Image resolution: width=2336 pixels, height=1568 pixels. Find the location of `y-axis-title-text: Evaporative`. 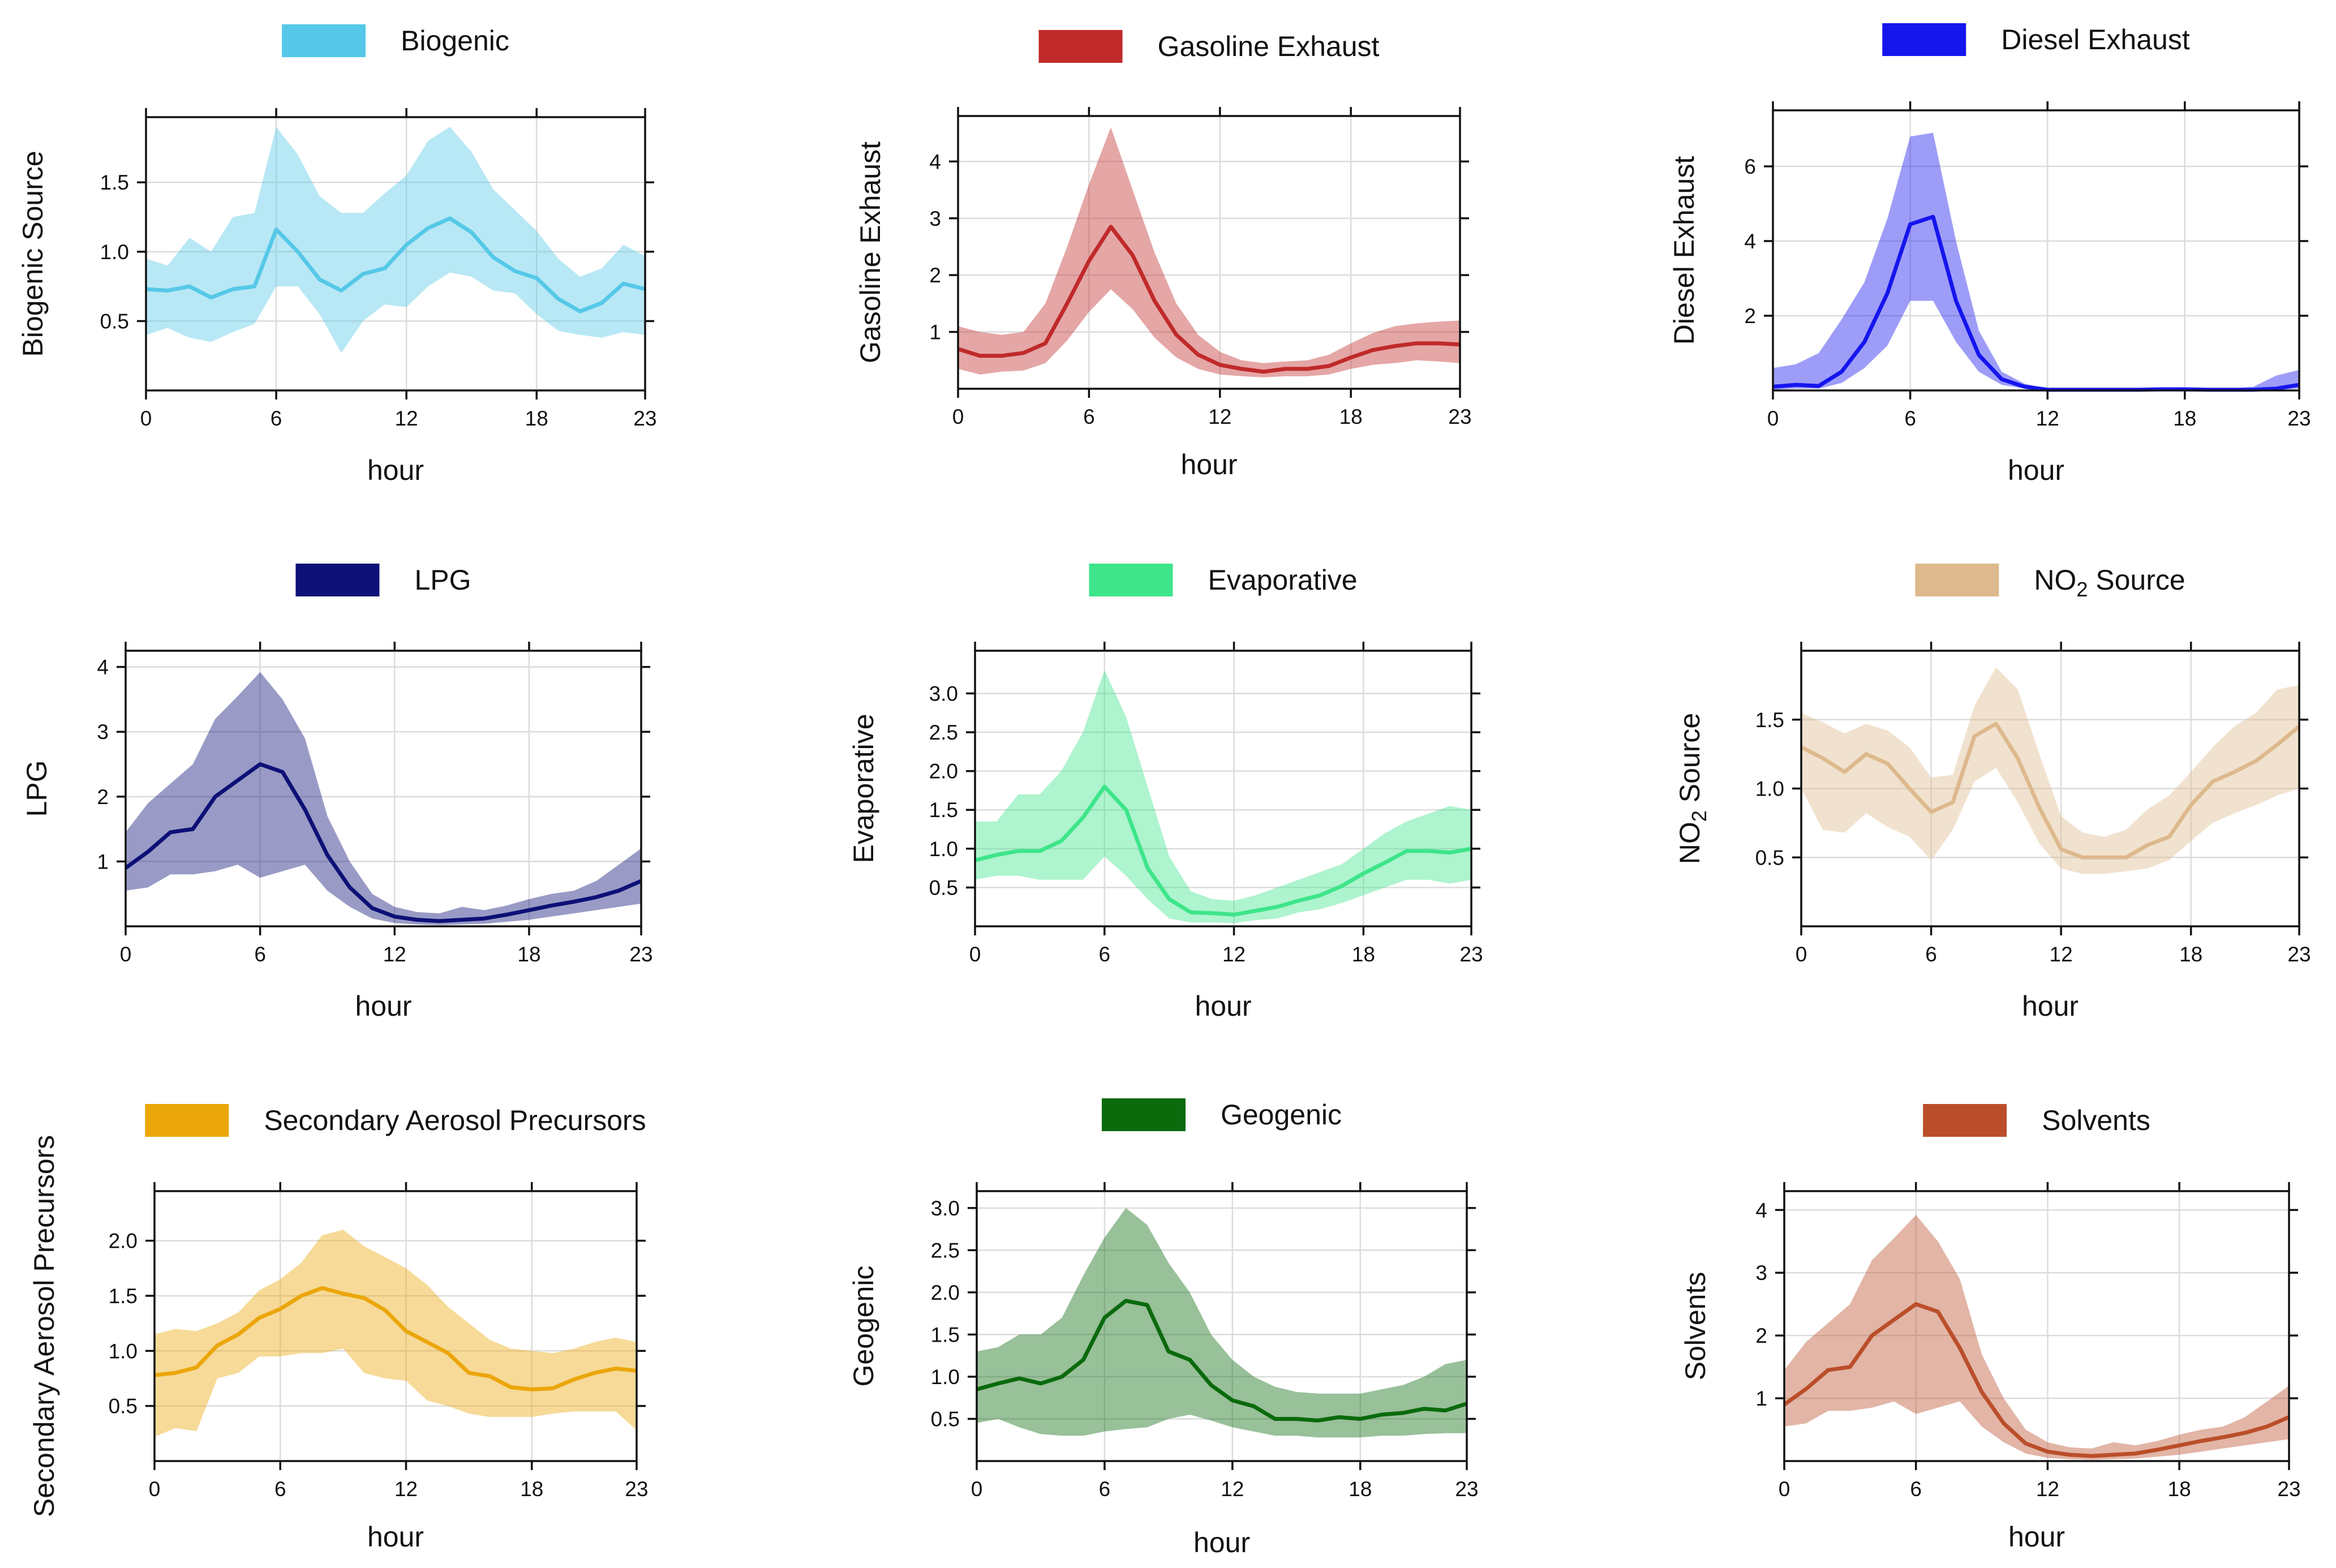

y-axis-title-text: Evaporative is located at coordinates (863, 789).